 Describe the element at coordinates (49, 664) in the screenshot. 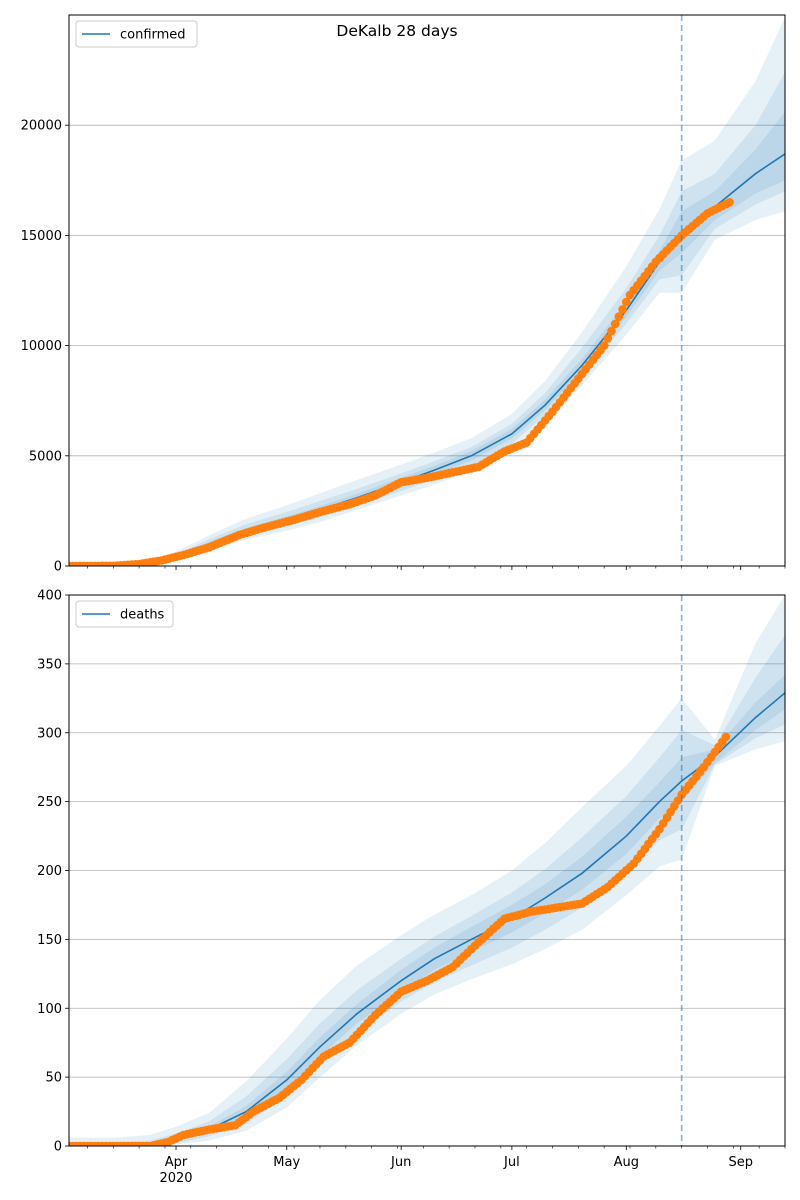

I see `y-tick-label: 350` at that location.